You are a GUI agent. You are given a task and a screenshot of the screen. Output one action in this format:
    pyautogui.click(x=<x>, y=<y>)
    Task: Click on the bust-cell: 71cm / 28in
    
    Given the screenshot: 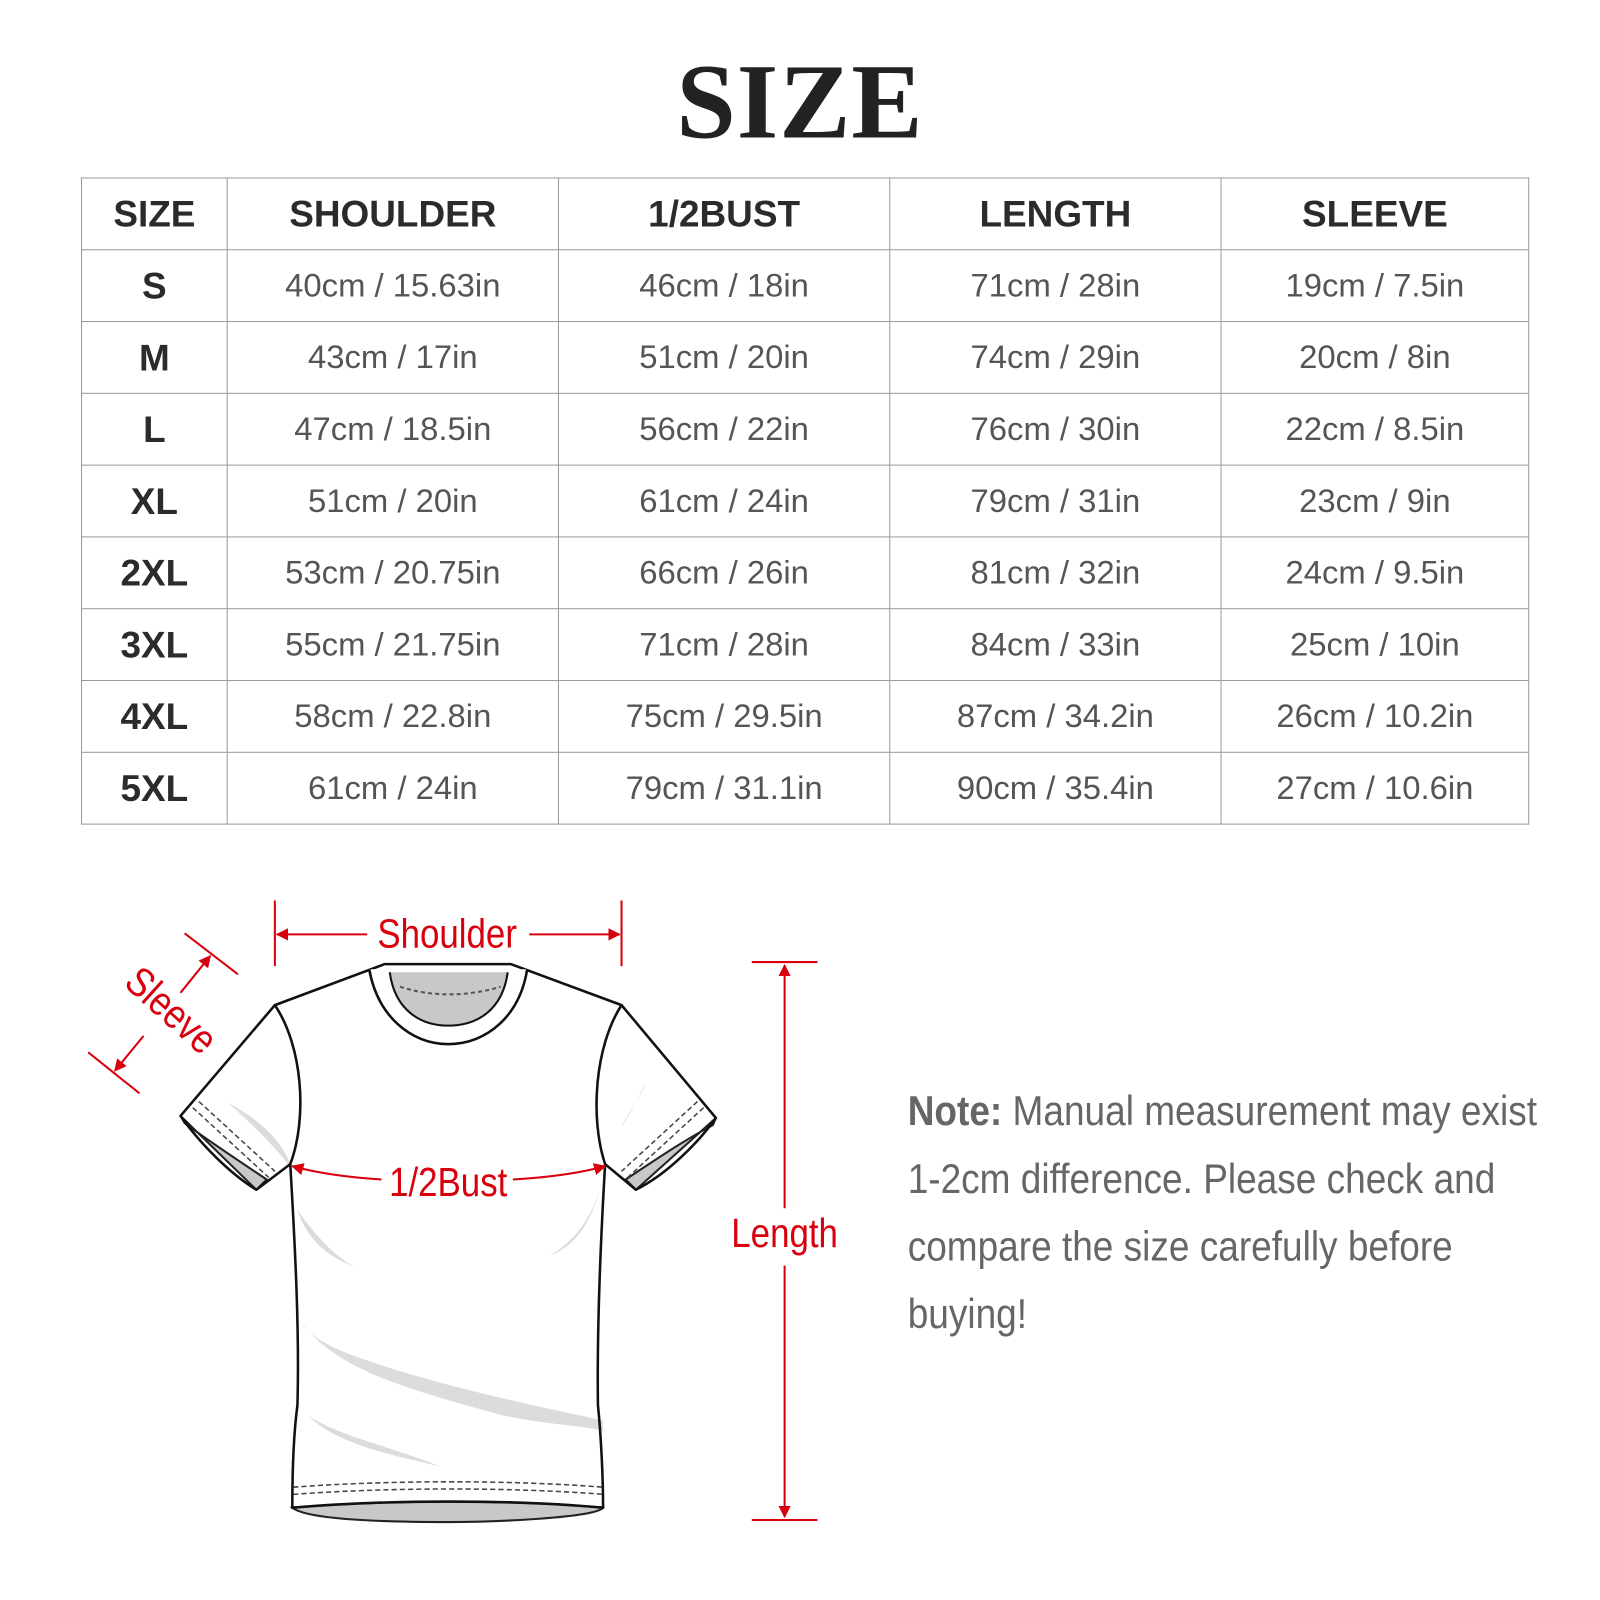 What is the action you would take?
    pyautogui.click(x=724, y=645)
    